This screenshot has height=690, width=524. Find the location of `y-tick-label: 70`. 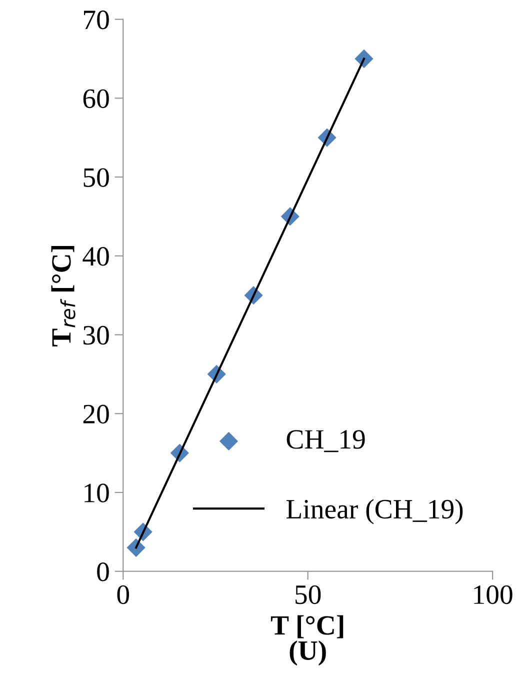

y-tick-label: 70 is located at coordinates (96, 20).